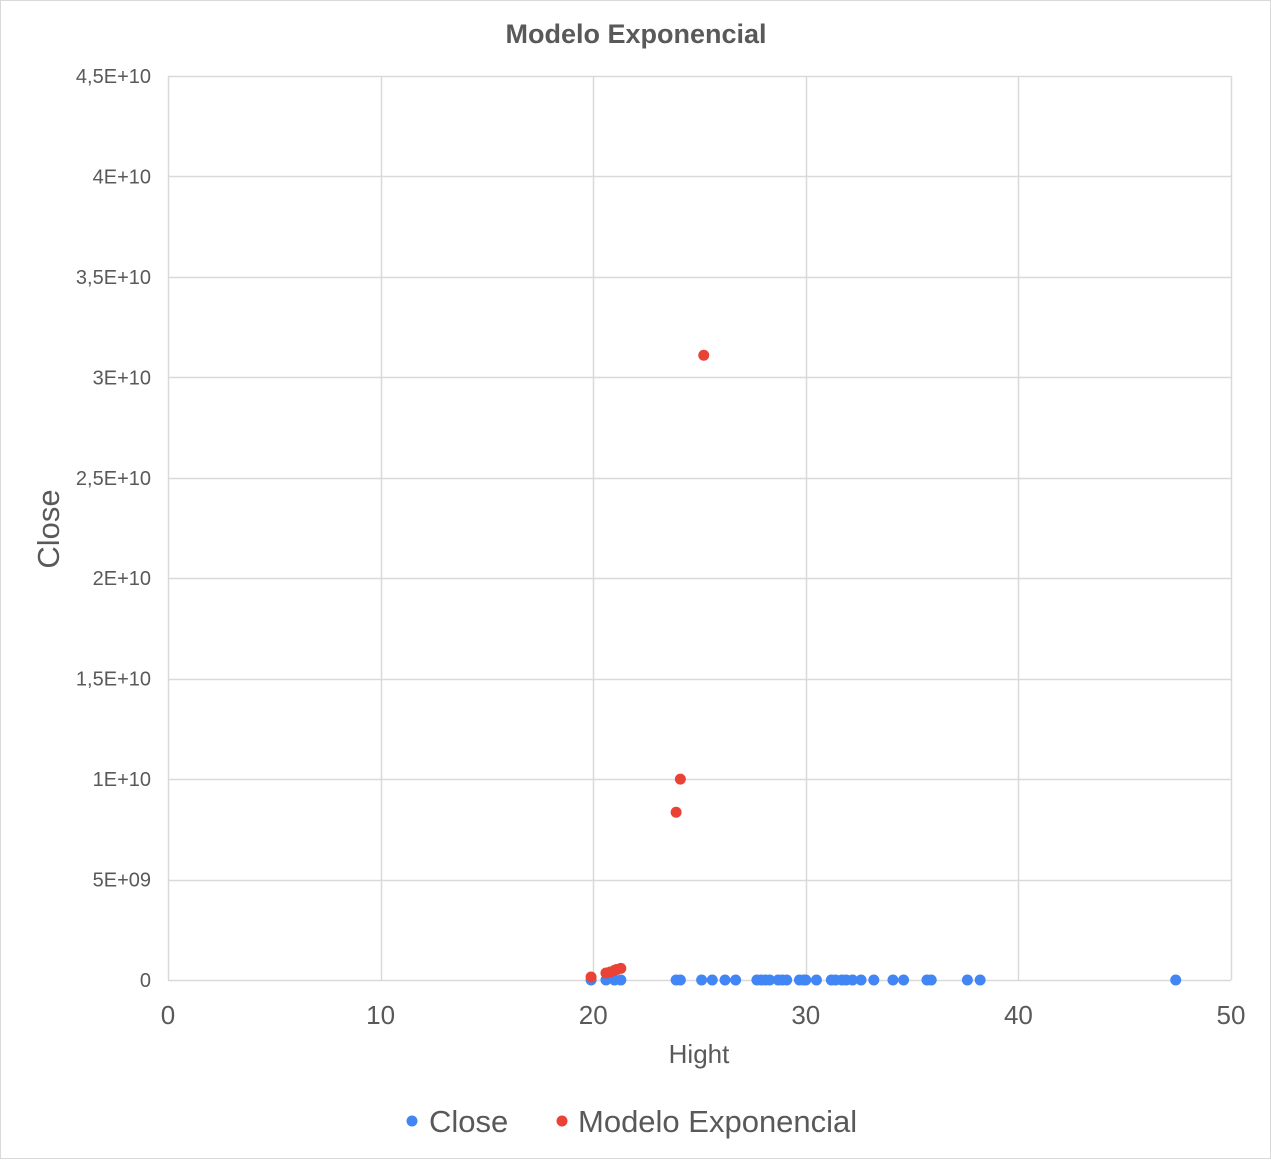  I want to click on x-tick-label: 30, so click(805, 1015).